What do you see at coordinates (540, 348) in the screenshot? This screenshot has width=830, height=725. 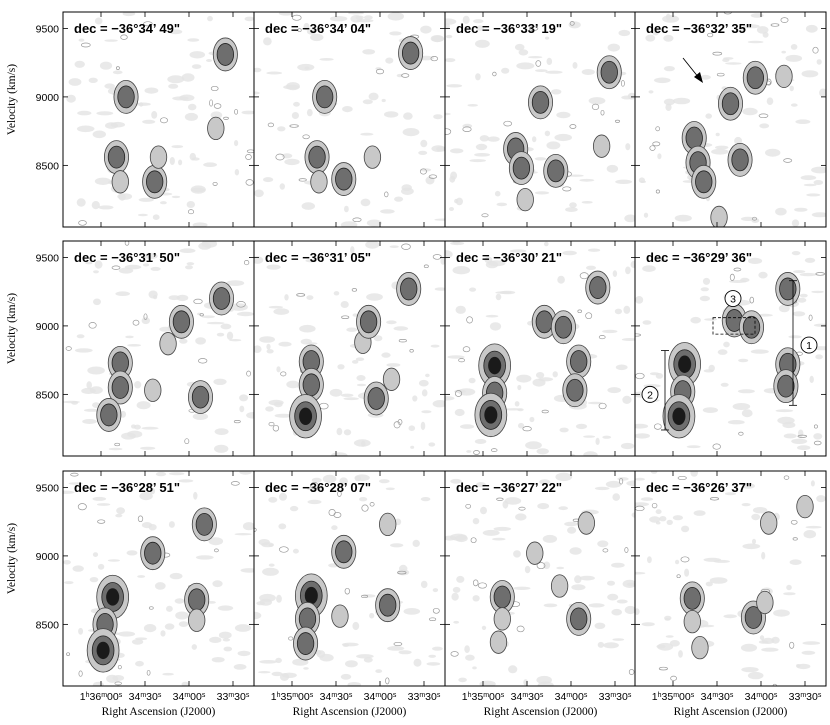 I see `pv-panel: dec = −36°30’ 21"` at bounding box center [540, 348].